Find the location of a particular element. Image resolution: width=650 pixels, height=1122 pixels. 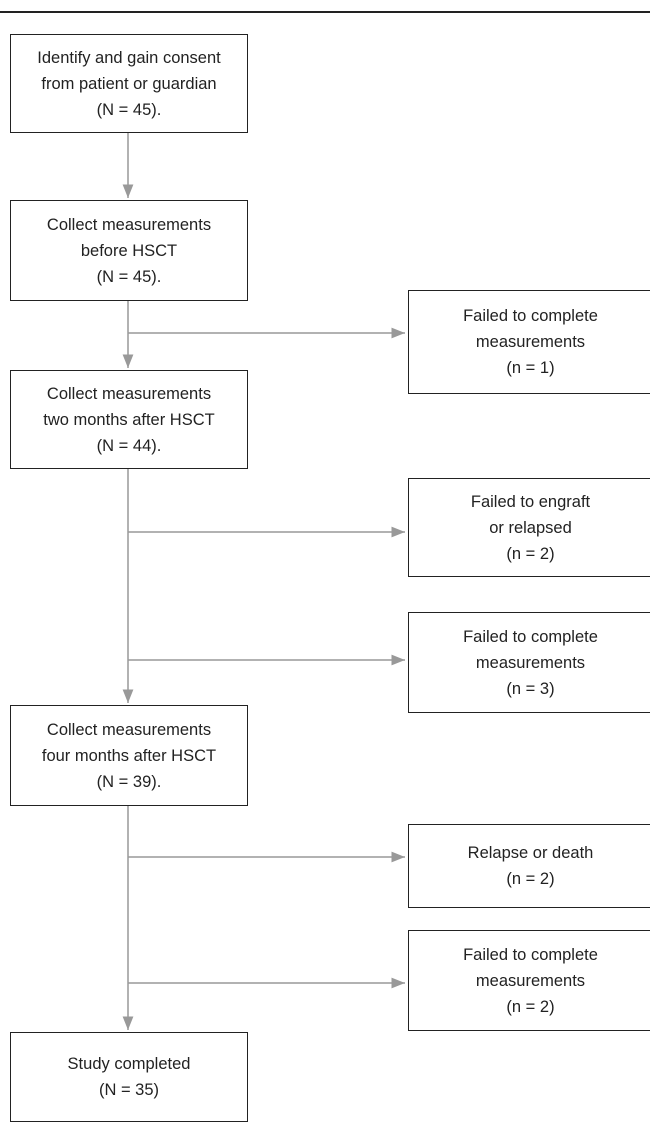

box-text: Relapse or death is located at coordinates (530, 853).